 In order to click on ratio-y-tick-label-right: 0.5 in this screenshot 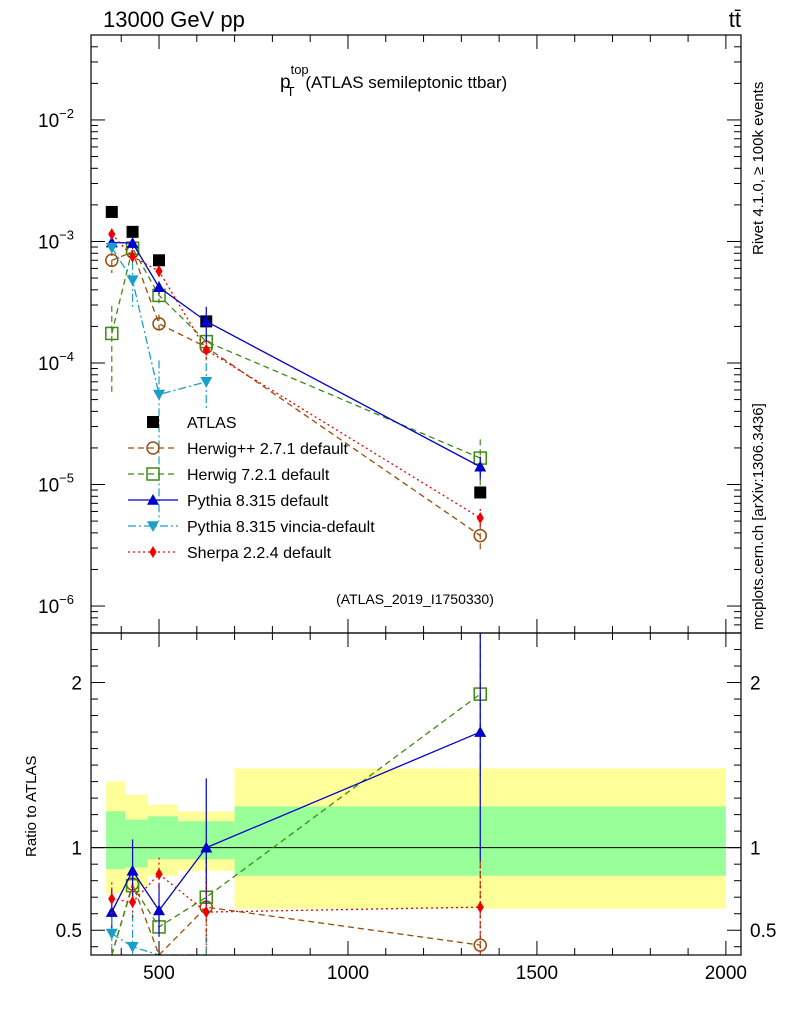, I will do `click(763, 931)`.